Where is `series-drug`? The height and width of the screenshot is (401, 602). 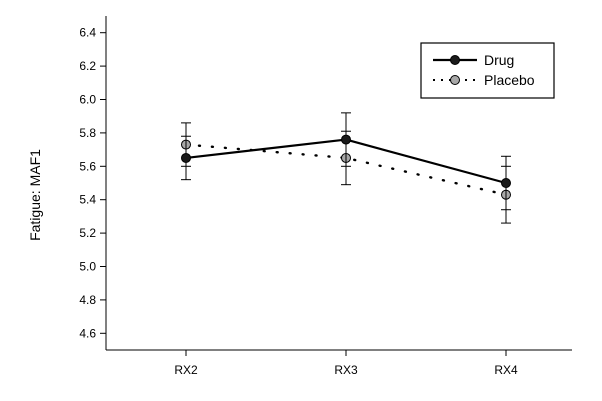
series-drug is located at coordinates (346, 161).